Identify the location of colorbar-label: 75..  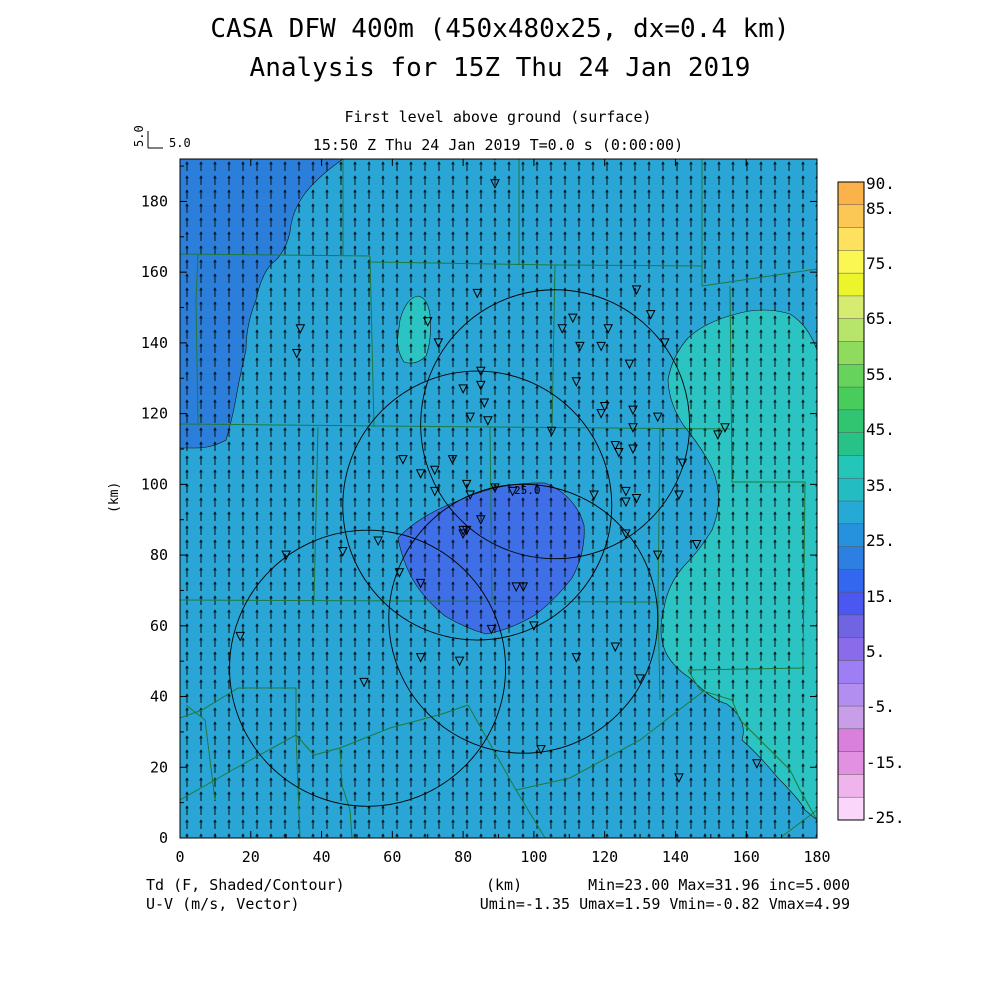
(880, 263).